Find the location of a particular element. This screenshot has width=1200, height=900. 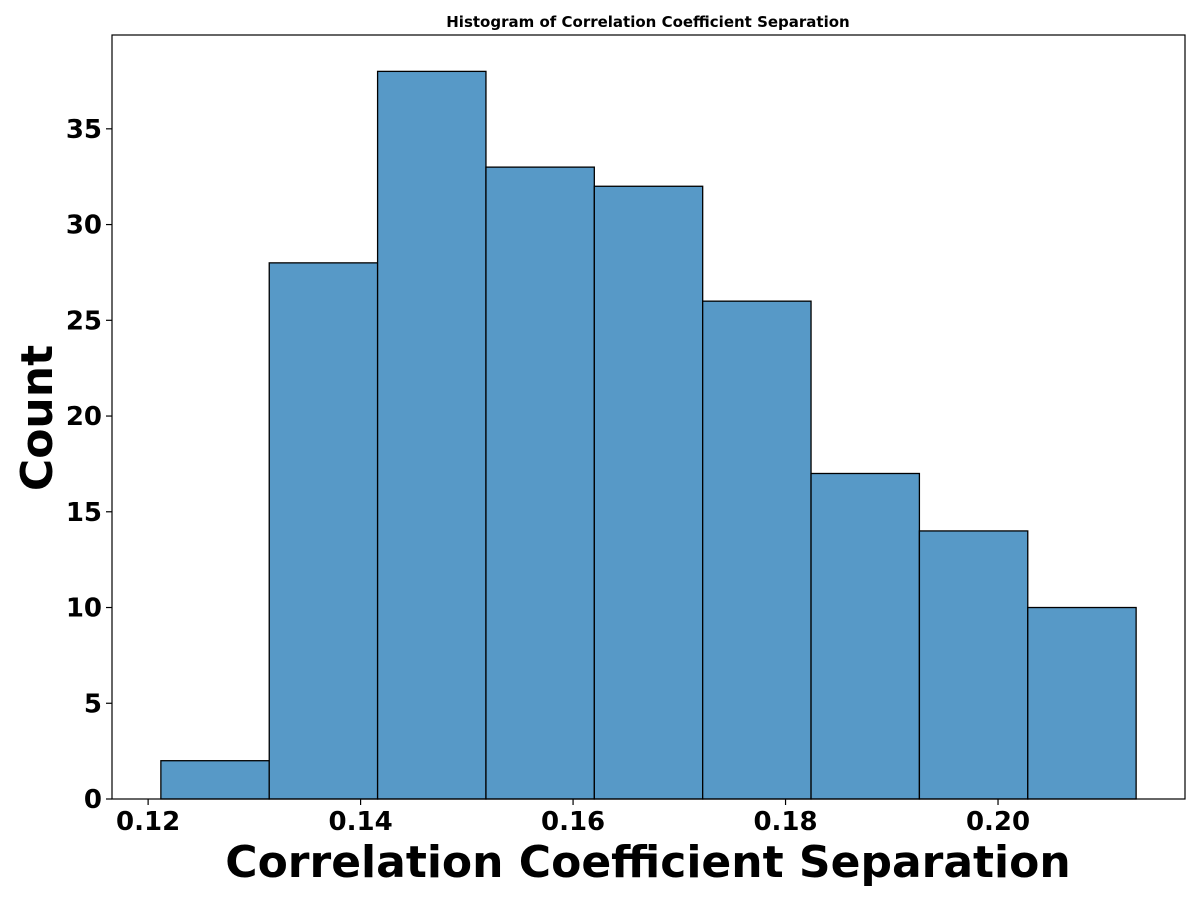

y-tick-label: 30 is located at coordinates (84, 226).